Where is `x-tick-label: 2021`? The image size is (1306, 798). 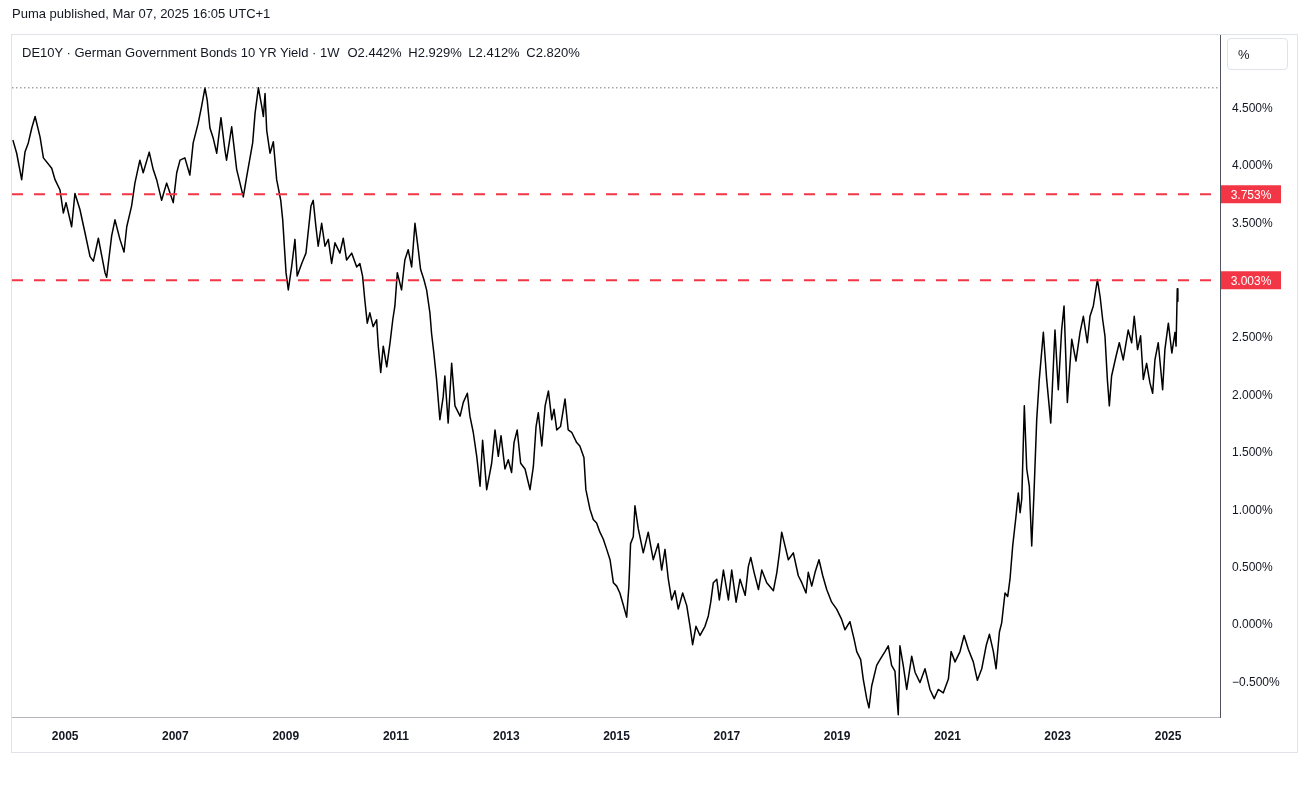
x-tick-label: 2021 is located at coordinates (948, 735).